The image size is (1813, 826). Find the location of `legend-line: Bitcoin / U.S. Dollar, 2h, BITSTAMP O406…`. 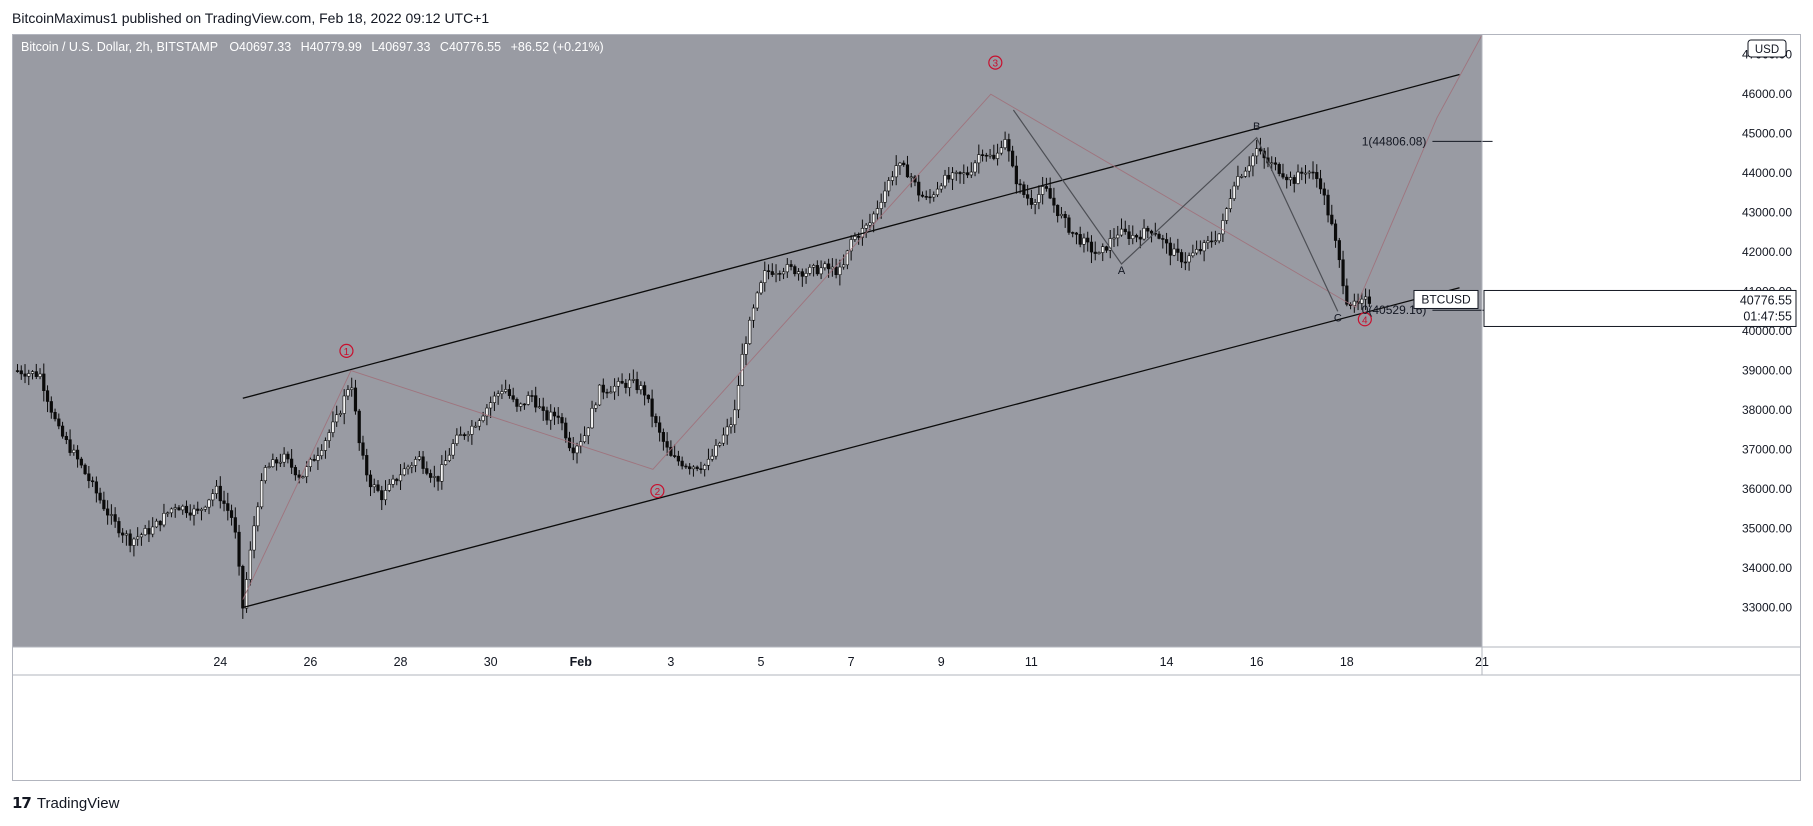

legend-line: Bitcoin / U.S. Dollar, 2h, BITSTAMP O406… is located at coordinates (312, 47).